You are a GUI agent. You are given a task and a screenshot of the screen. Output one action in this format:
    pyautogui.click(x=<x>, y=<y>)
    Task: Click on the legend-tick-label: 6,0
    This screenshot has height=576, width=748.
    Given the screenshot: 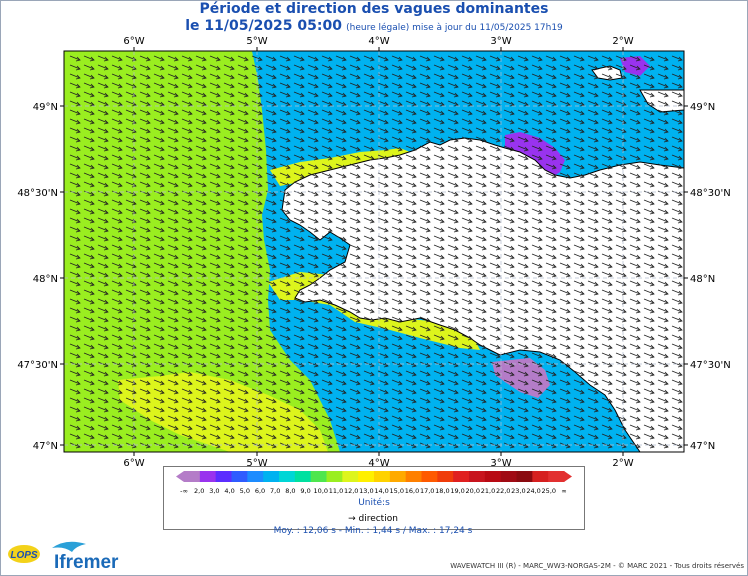 What is the action you would take?
    pyautogui.click(x=260, y=491)
    